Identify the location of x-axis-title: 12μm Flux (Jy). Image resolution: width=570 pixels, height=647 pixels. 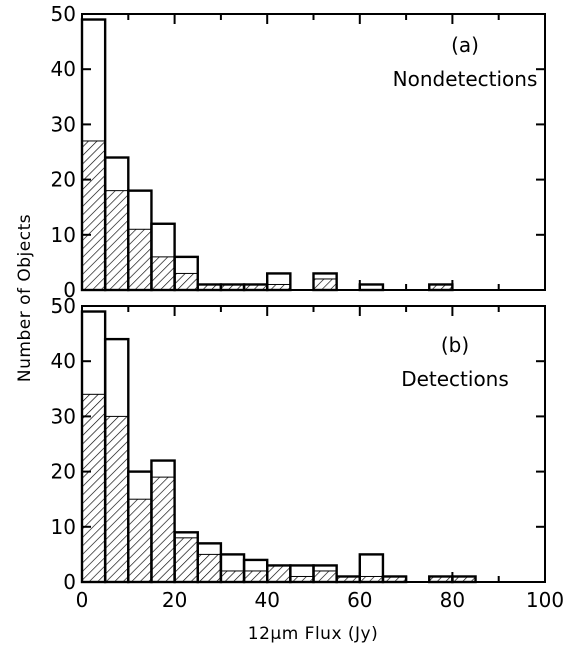
(313, 634).